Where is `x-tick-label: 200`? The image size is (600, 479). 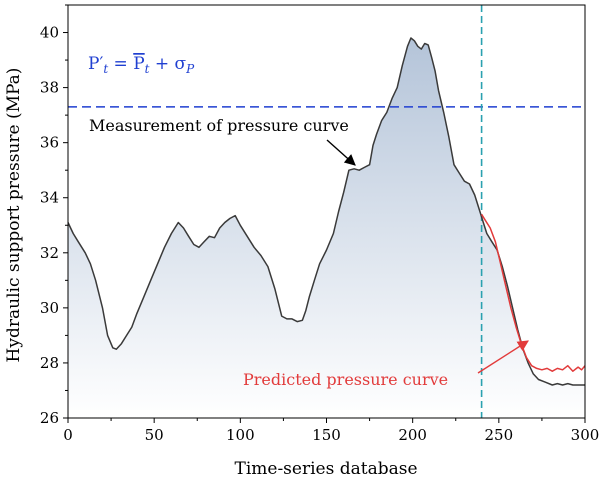
x-tick-label: 200 is located at coordinates (412, 435).